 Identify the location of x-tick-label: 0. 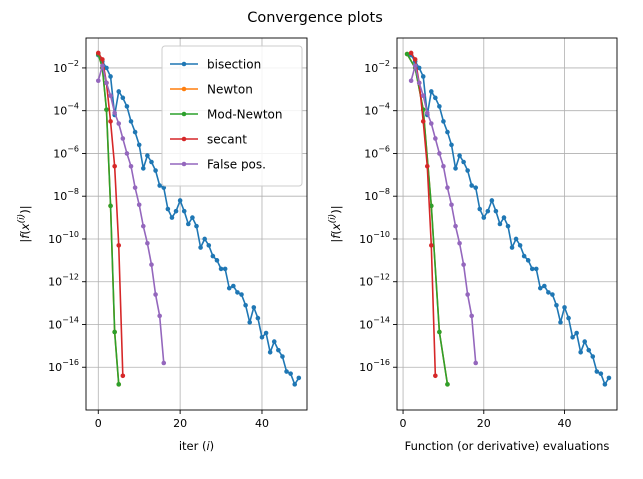
(403, 423).